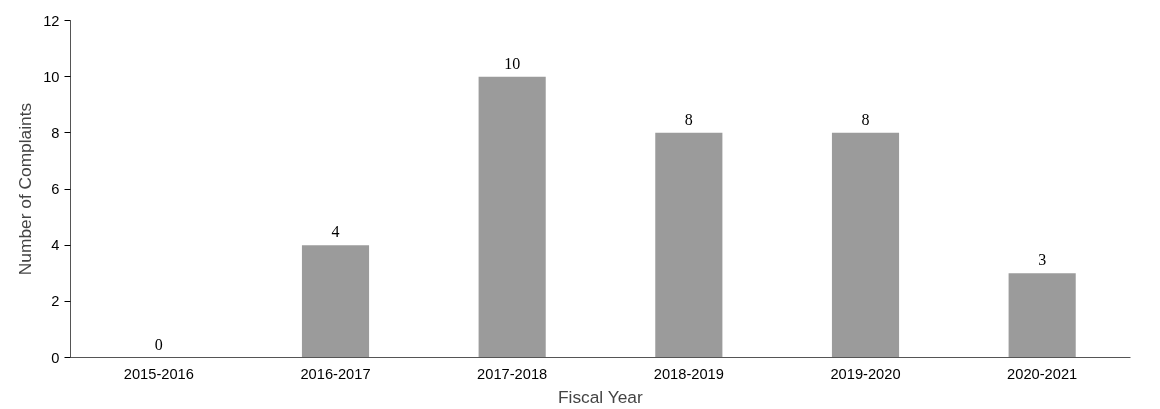  What do you see at coordinates (55, 301) in the screenshot?
I see `y-tick-label: 2` at bounding box center [55, 301].